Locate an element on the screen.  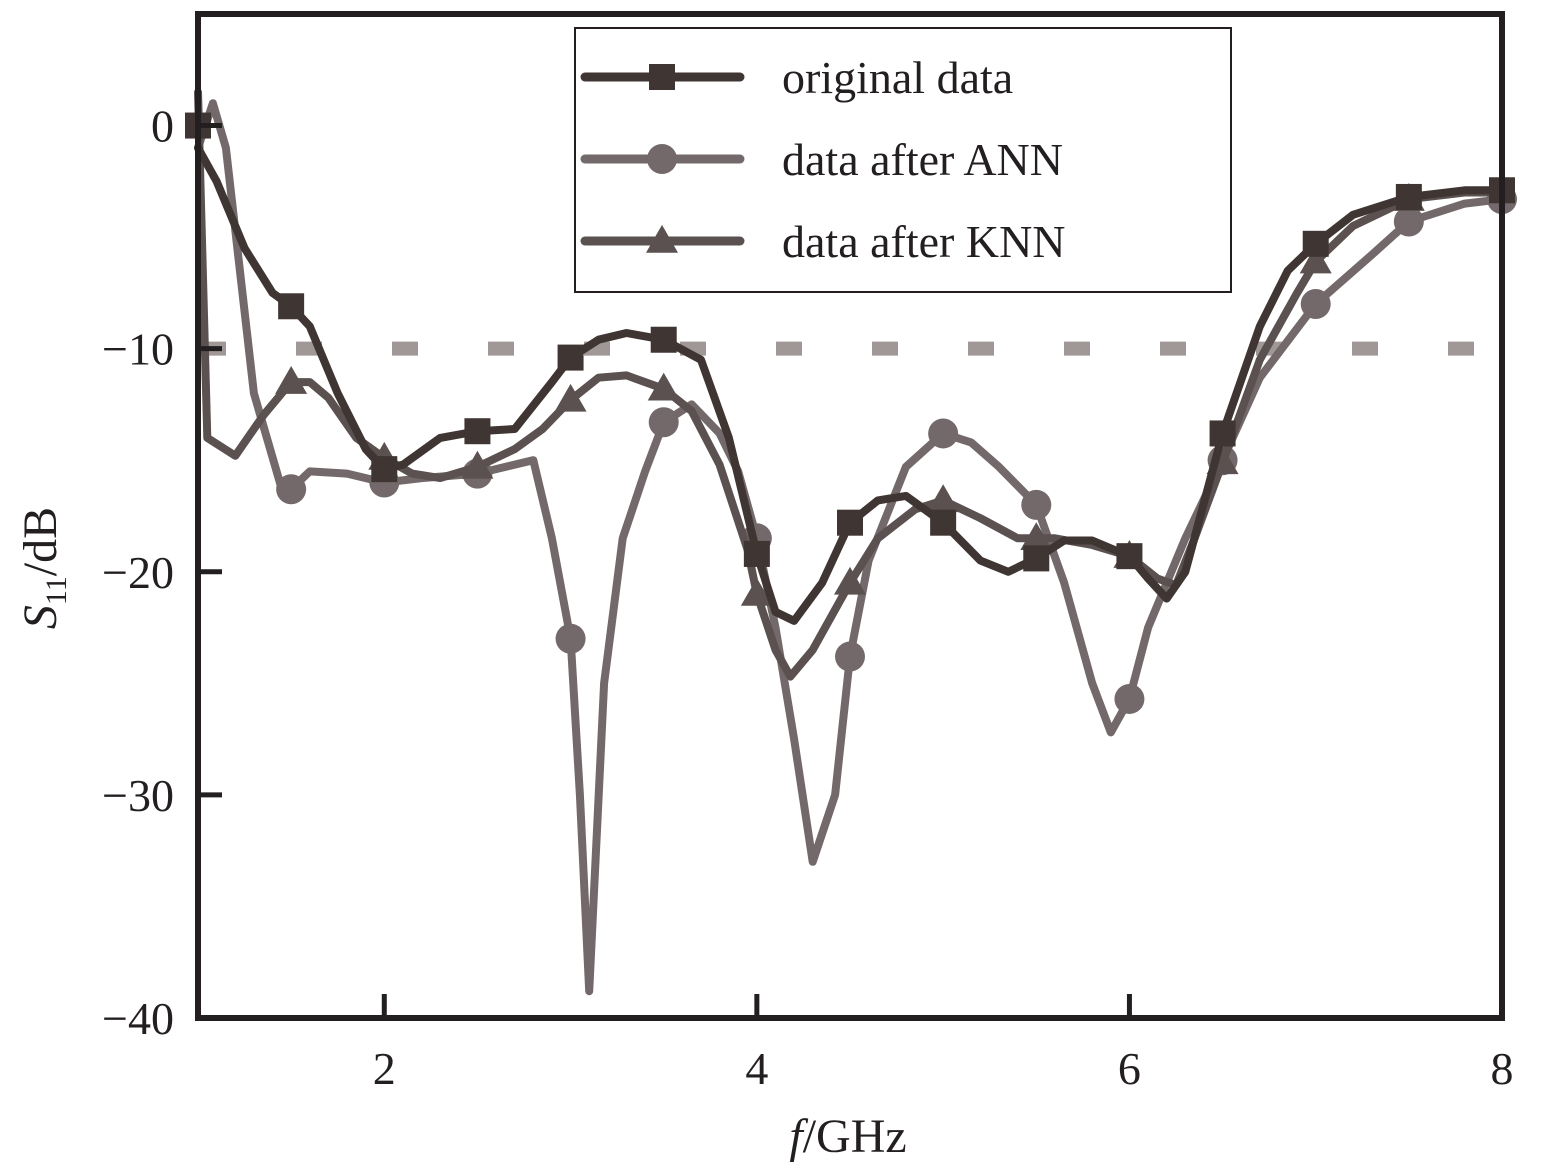
x-tick-label: 8 is located at coordinates (1502, 1068).